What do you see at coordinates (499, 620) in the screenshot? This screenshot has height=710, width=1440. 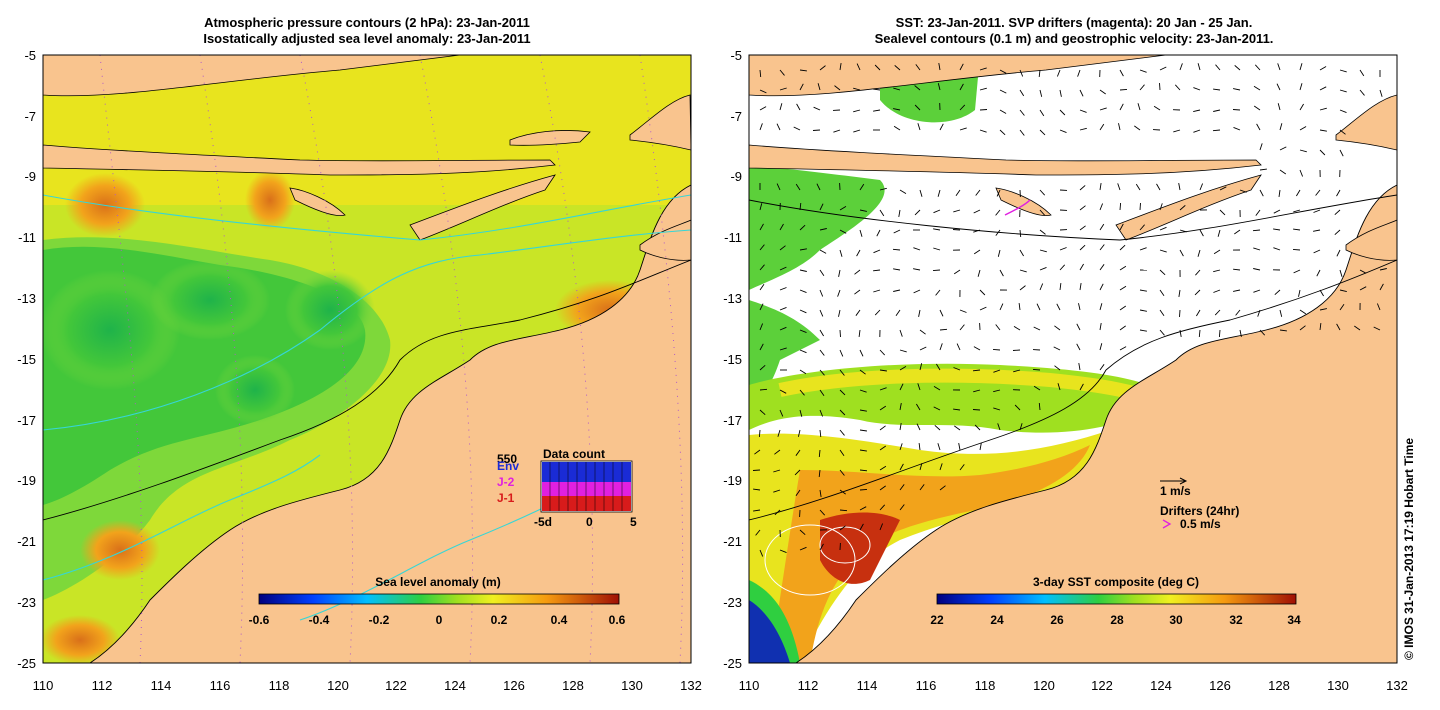 I see `sla-tick: 0.2` at bounding box center [499, 620].